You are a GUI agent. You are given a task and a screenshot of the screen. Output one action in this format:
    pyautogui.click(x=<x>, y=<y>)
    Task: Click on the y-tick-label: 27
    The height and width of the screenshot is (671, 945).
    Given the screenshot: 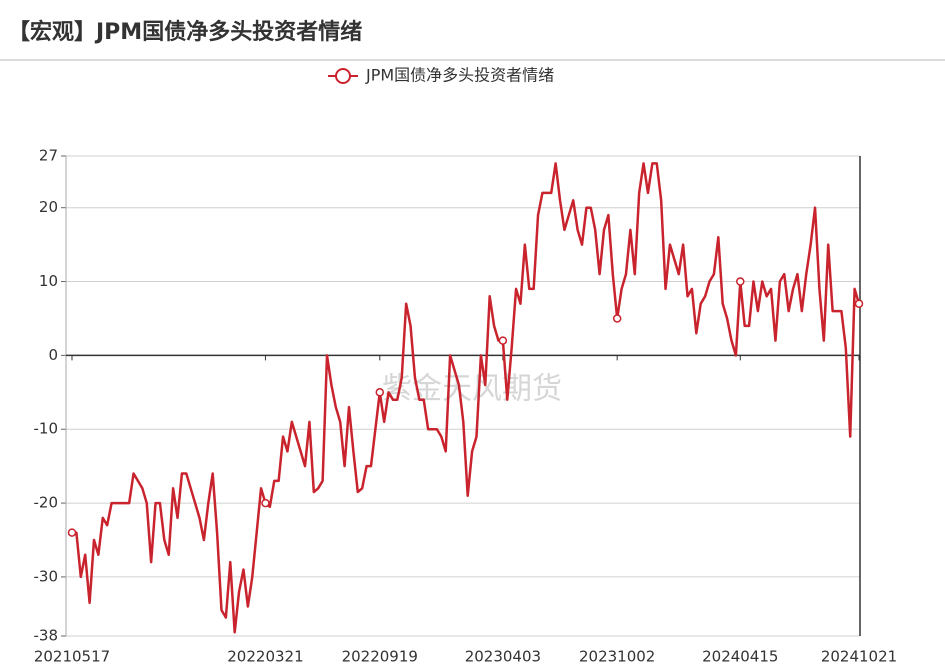 What is the action you would take?
    pyautogui.click(x=48, y=156)
    